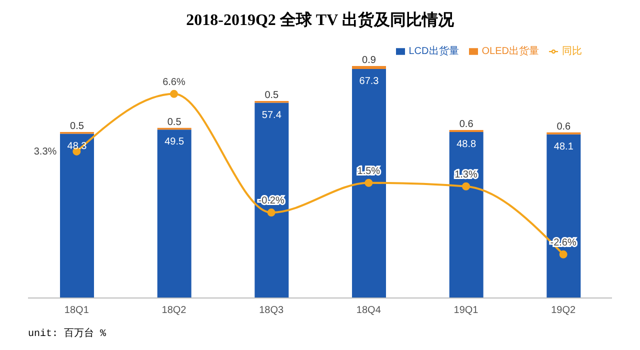 The image size is (640, 350). I want to click on chart-title: 2018-2019Q2 全球 TV 出货及同比情况, so click(320, 20).